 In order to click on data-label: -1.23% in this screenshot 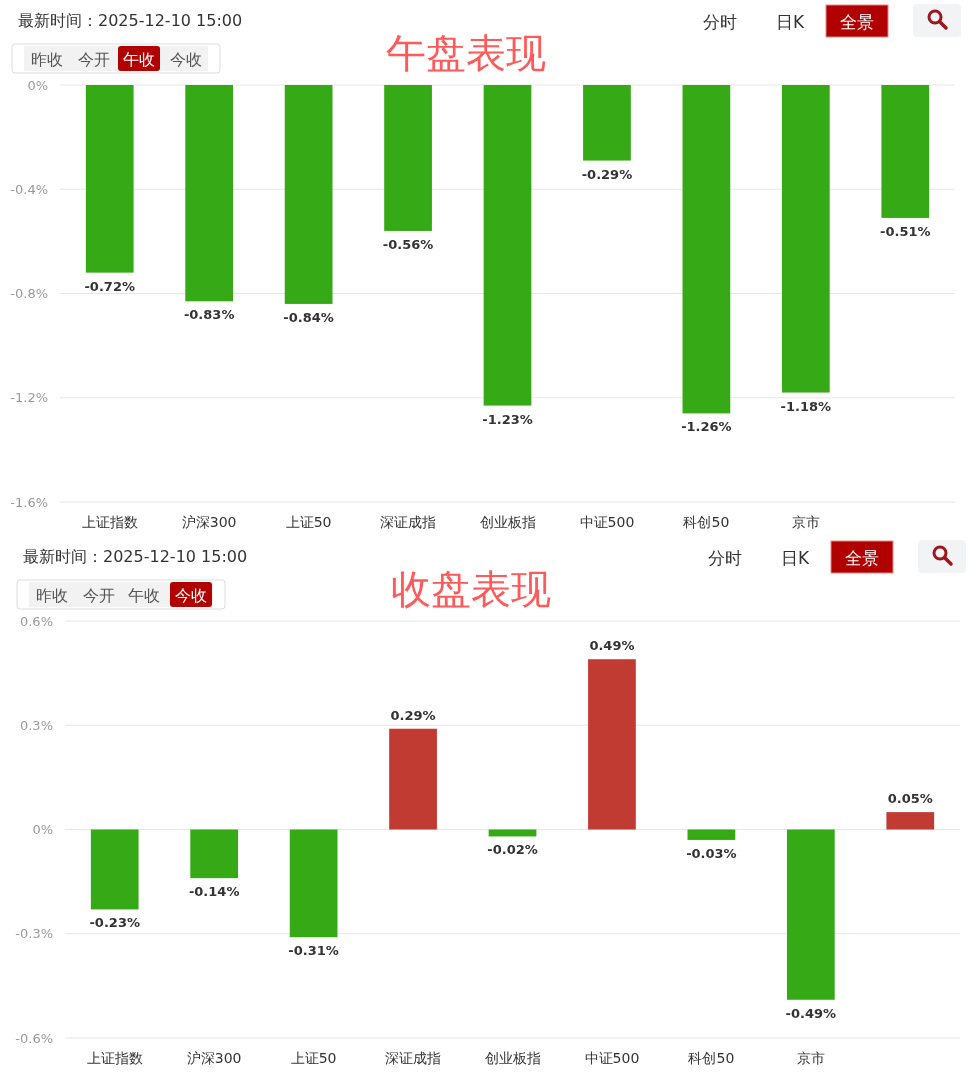, I will do `click(507, 419)`.